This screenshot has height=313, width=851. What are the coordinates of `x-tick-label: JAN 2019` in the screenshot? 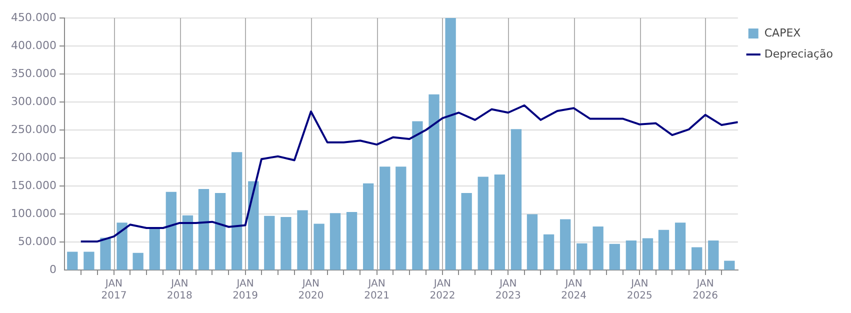 It's located at (245, 290).